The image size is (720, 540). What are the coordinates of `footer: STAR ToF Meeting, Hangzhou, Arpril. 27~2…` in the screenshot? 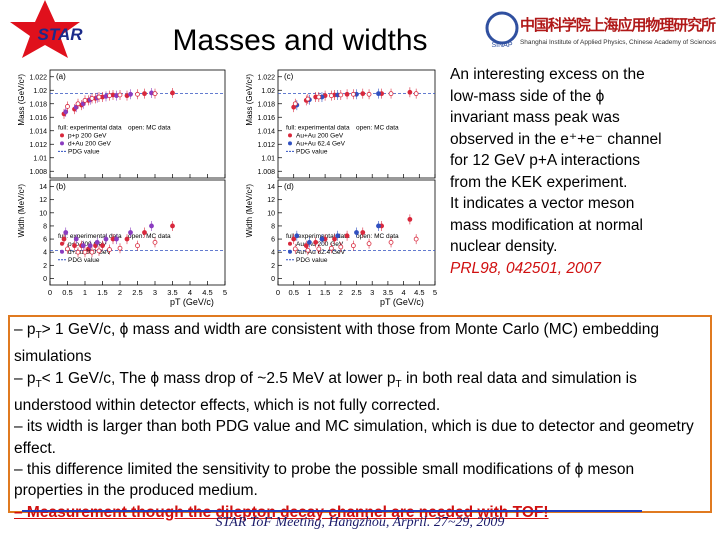 It's located at (360, 522).